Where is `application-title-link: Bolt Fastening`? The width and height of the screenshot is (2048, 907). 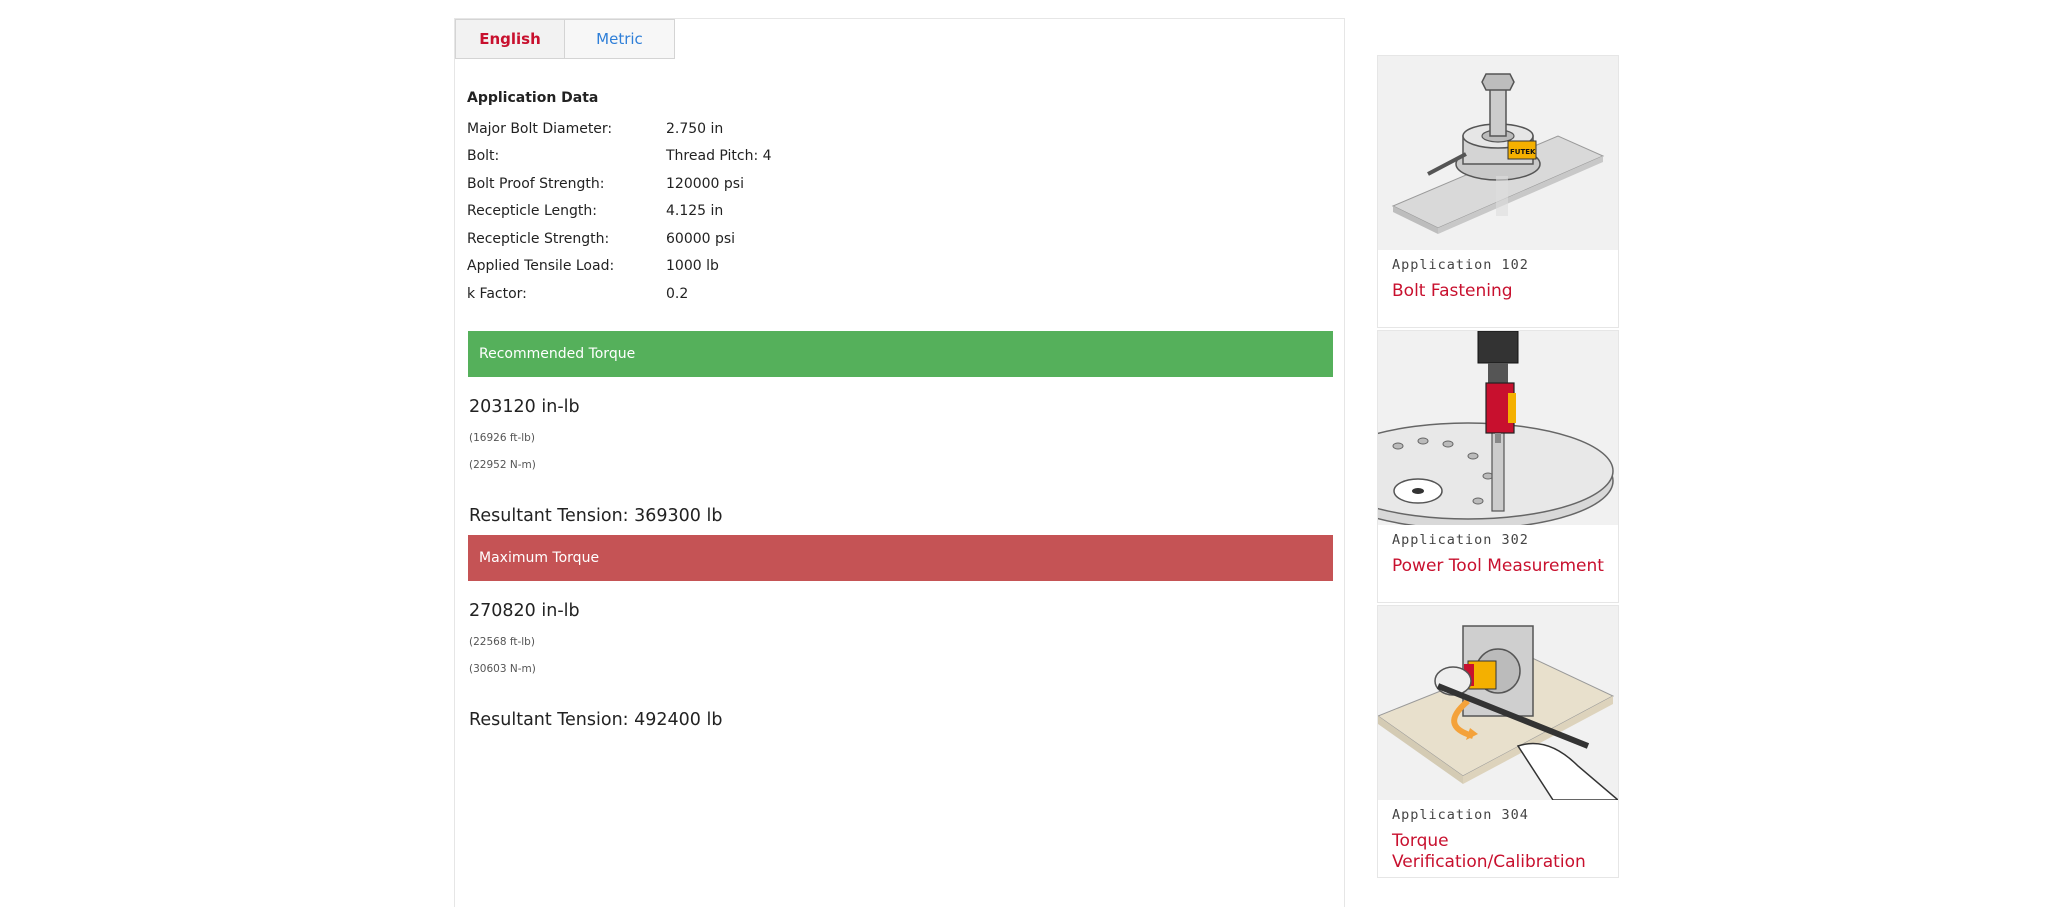
application-title-link: Bolt Fastening is located at coordinates (1452, 291).